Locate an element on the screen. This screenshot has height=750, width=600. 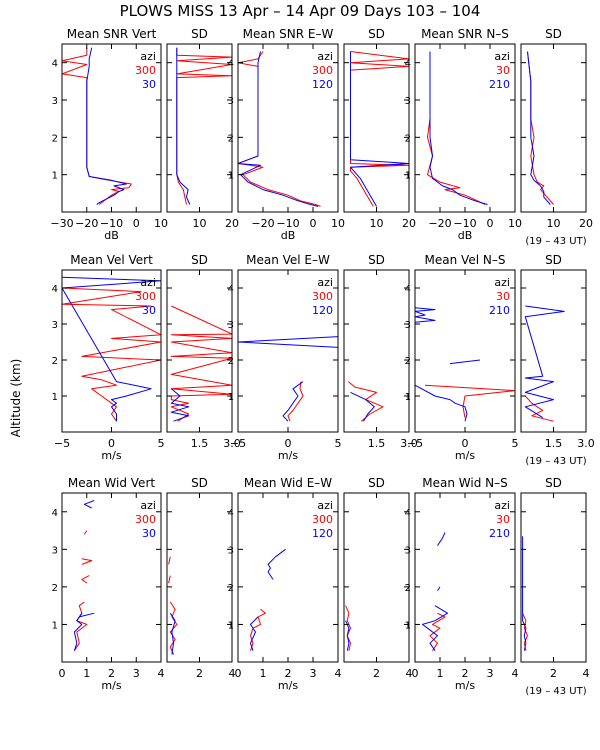
panel-snr-vert-sd: 10 20 SD is located at coordinates (202, 128).